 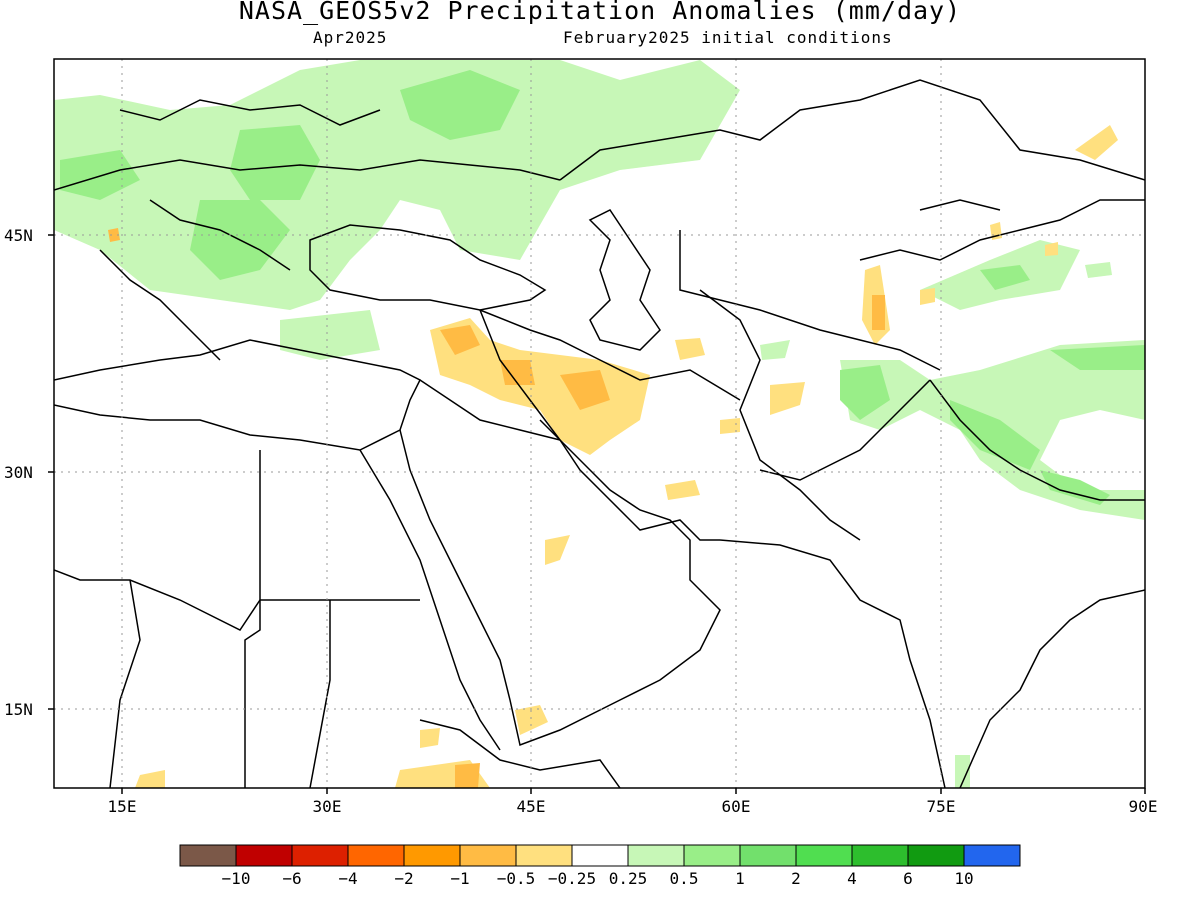 What do you see at coordinates (908, 878) in the screenshot?
I see `colorbar-label: 6` at bounding box center [908, 878].